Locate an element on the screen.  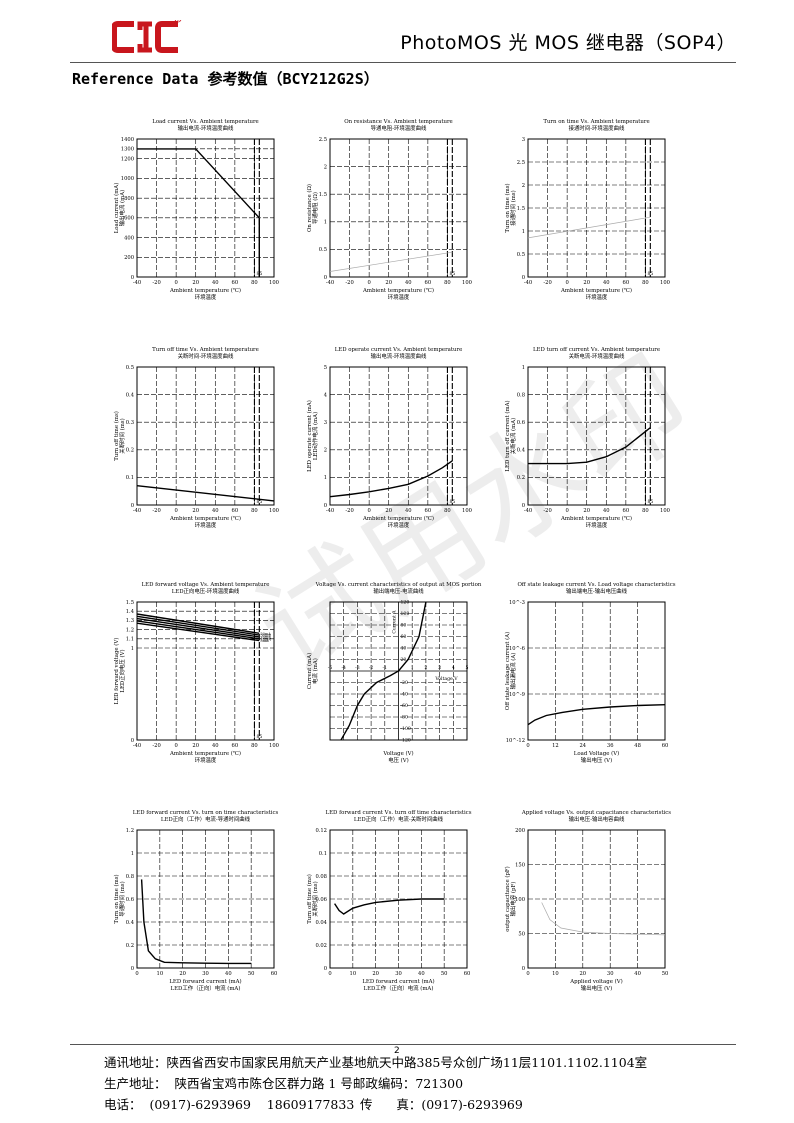
y-tick-label: 5 is located at coordinates (325, 368).